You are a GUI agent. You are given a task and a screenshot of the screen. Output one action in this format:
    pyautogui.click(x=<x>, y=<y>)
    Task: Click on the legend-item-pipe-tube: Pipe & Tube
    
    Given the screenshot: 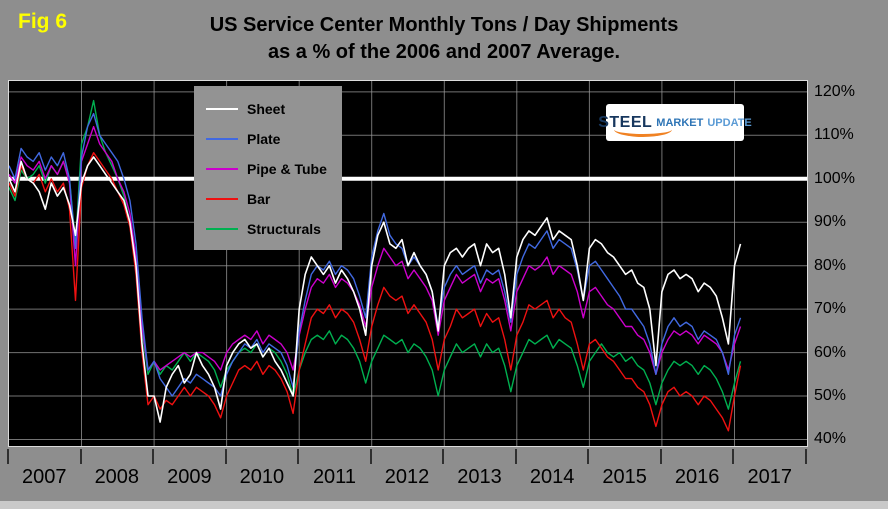 What is the action you would take?
    pyautogui.click(x=274, y=169)
    